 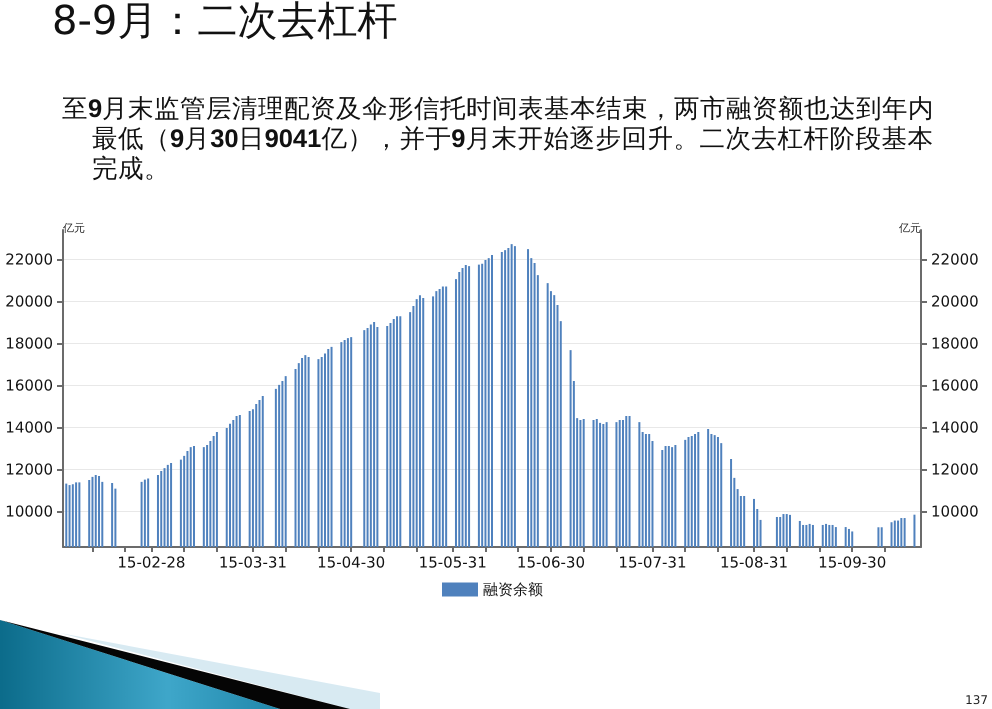 What do you see at coordinates (955, 343) in the screenshot?
I see `y2-tick-label: 18000` at bounding box center [955, 343].